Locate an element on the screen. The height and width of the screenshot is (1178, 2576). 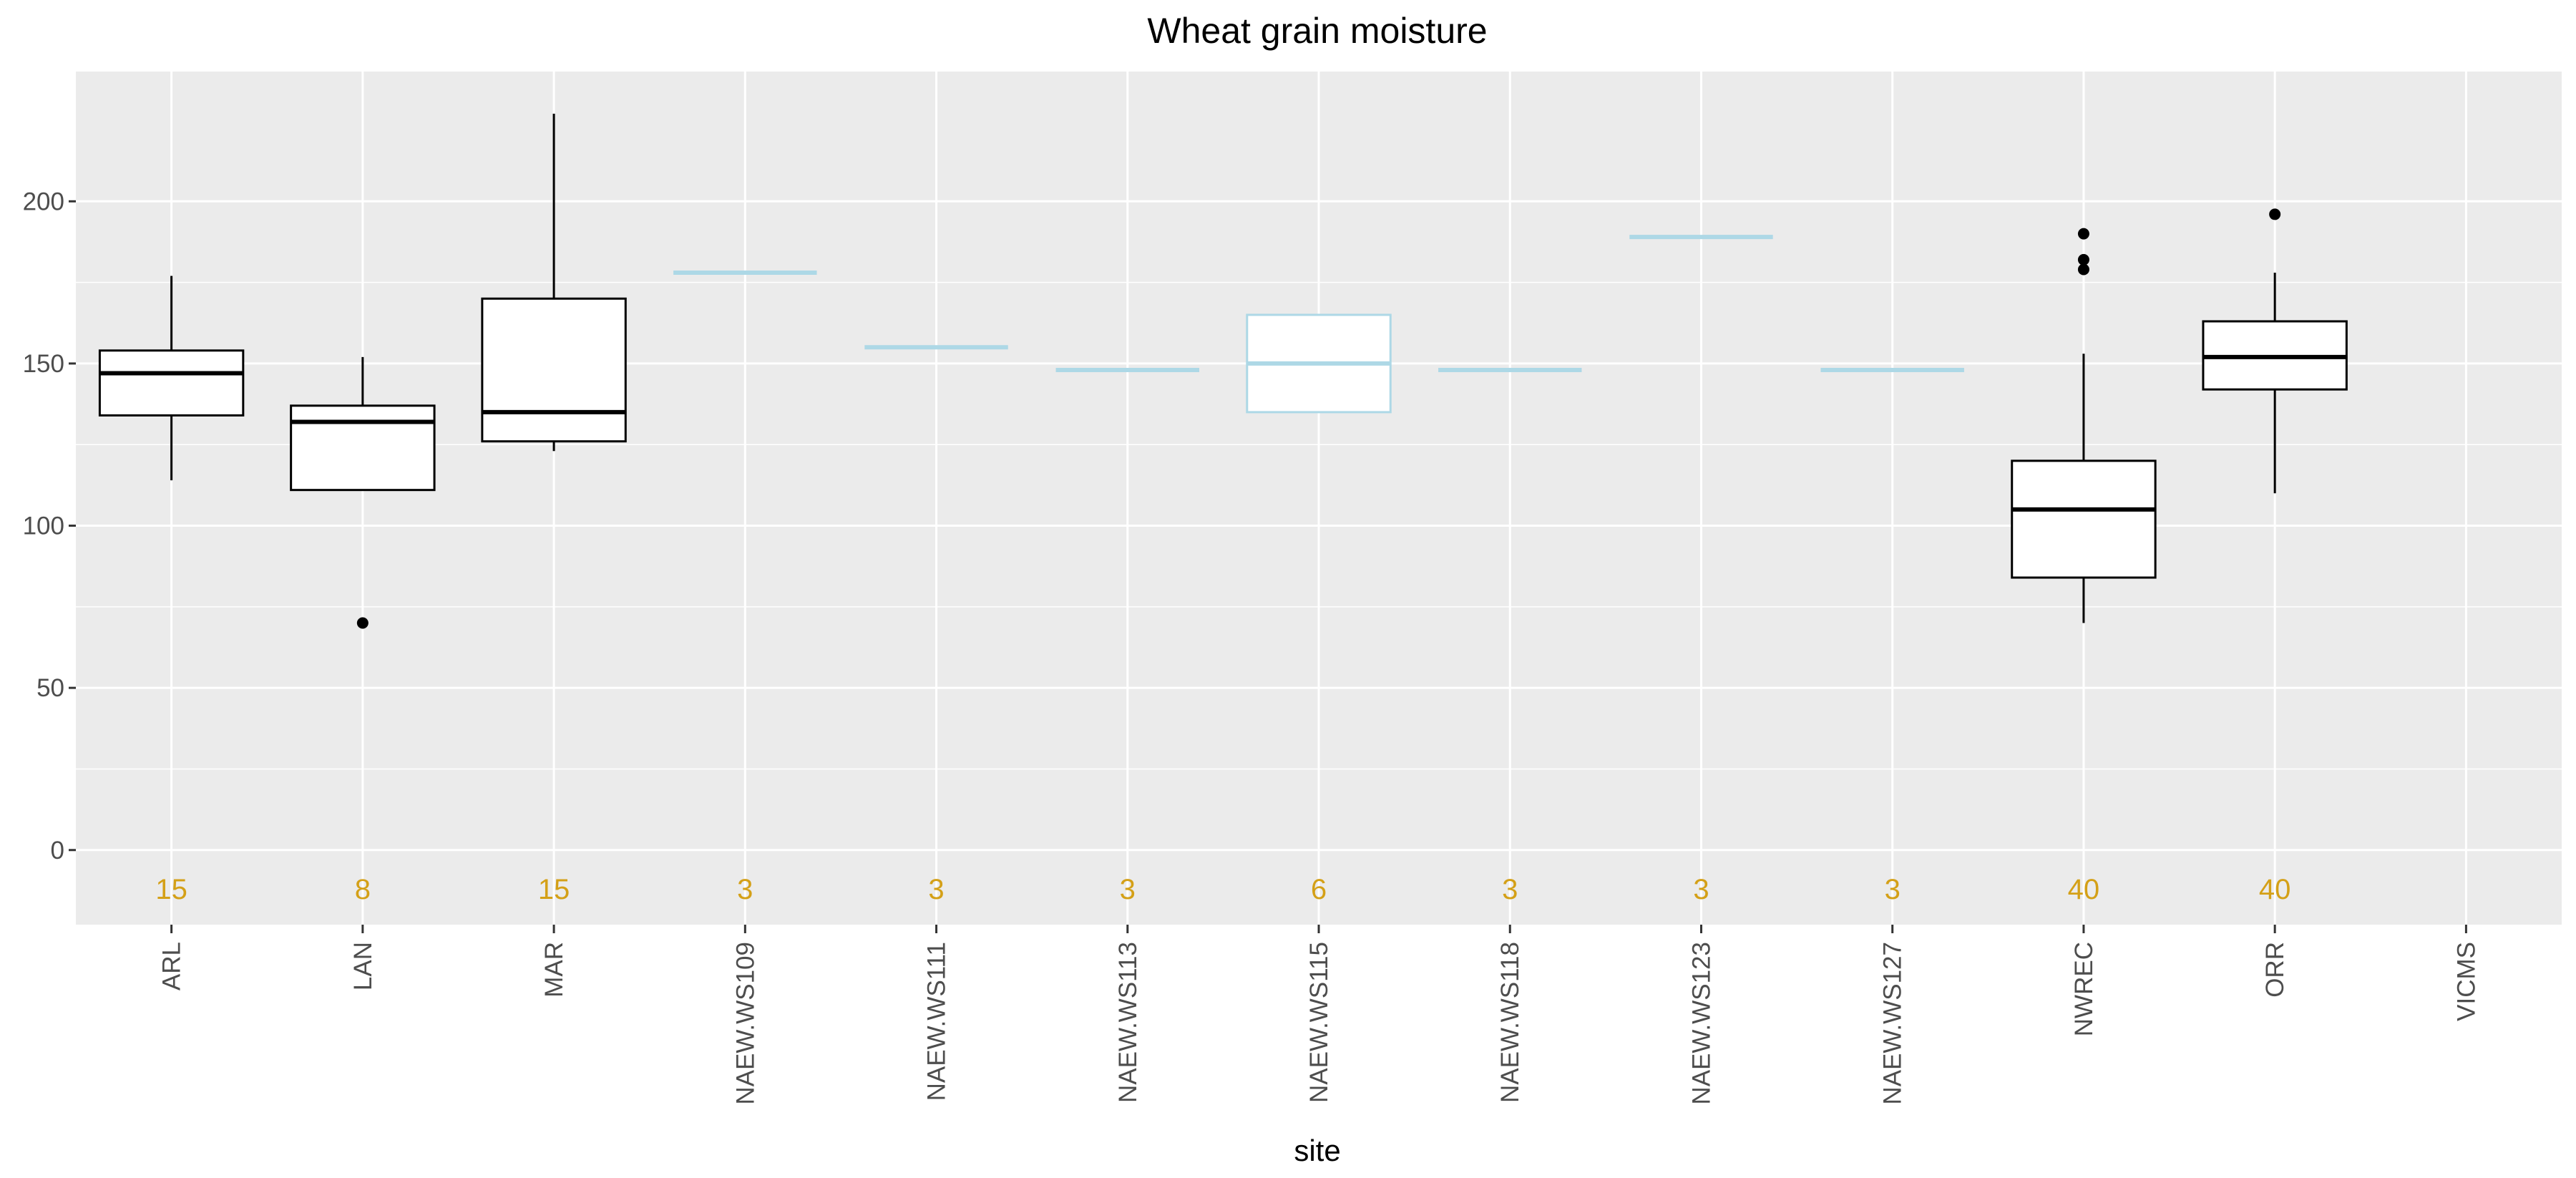
box-lan is located at coordinates (363, 492).